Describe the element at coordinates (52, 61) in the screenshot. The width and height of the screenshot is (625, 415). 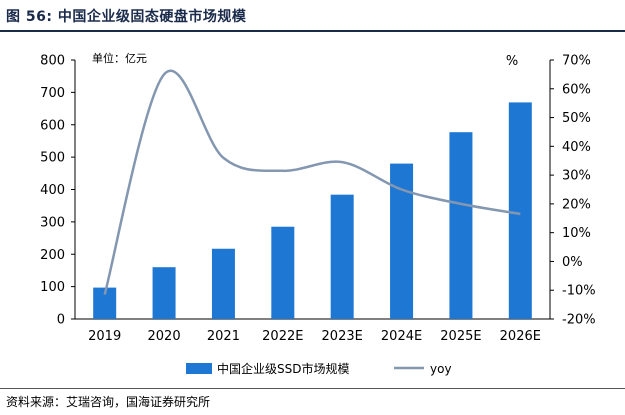
I see `left-tick-label: 800` at that location.